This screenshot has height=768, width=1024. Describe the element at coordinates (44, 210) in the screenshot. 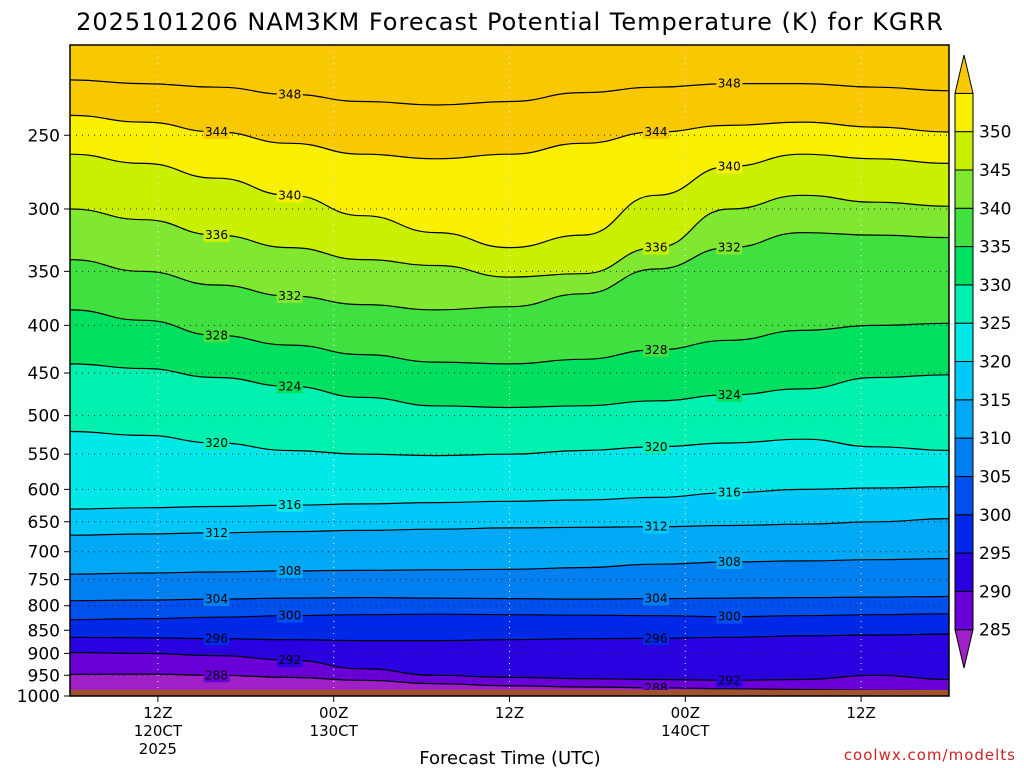

I see `y-tick-label-300: 300` at that location.